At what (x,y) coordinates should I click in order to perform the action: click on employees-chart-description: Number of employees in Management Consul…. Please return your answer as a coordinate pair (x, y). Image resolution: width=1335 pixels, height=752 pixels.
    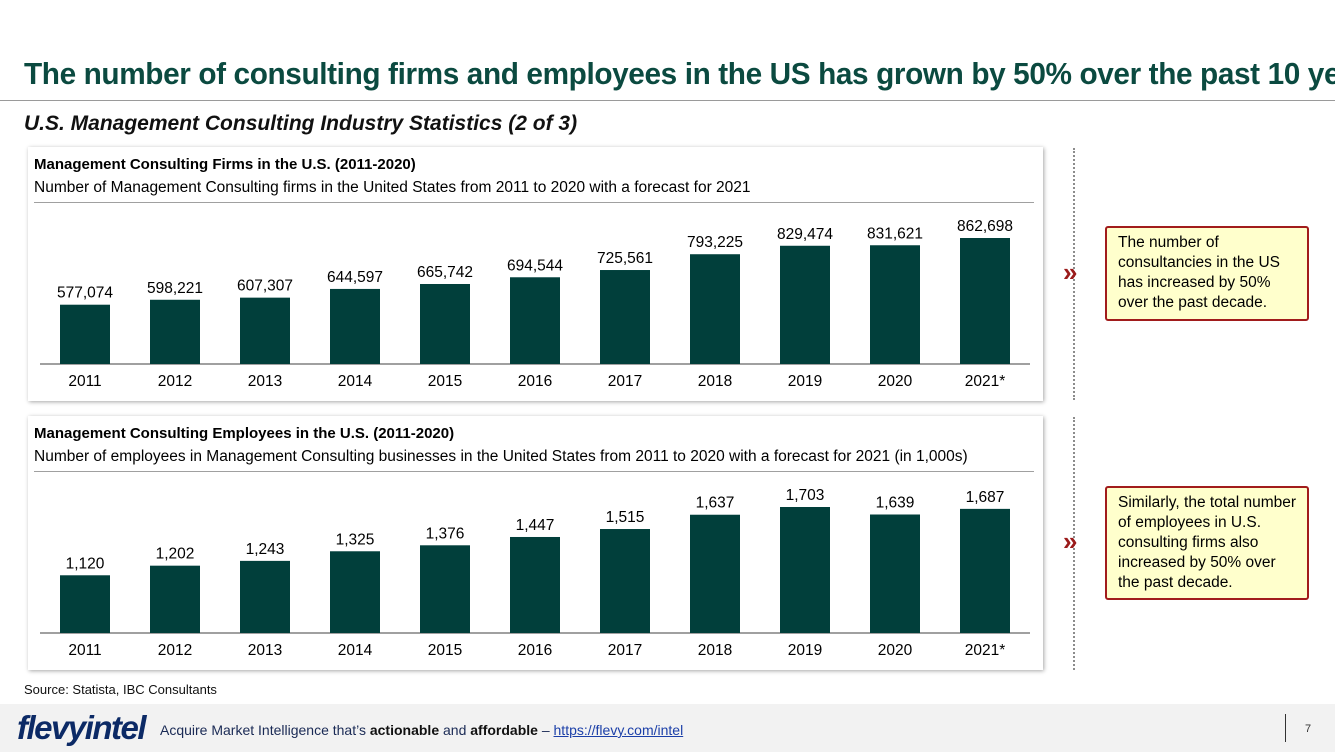
    Looking at the image, I should click on (501, 456).